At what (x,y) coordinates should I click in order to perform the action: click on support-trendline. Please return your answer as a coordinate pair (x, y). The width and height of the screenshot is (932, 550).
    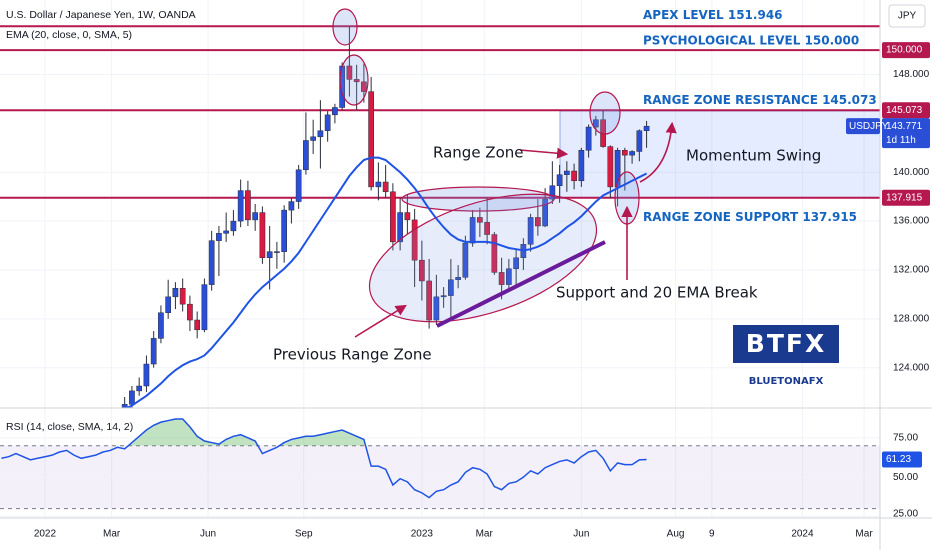
    Looking at the image, I should click on (521, 284).